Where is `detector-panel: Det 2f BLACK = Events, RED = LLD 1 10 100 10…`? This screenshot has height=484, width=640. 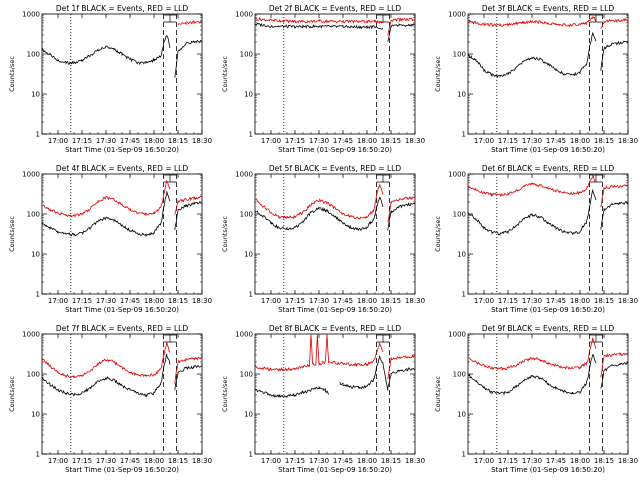
detector-panel: Det 2f BLACK = Events, RED = LLD 1 10 100 10… is located at coordinates (323, 79).